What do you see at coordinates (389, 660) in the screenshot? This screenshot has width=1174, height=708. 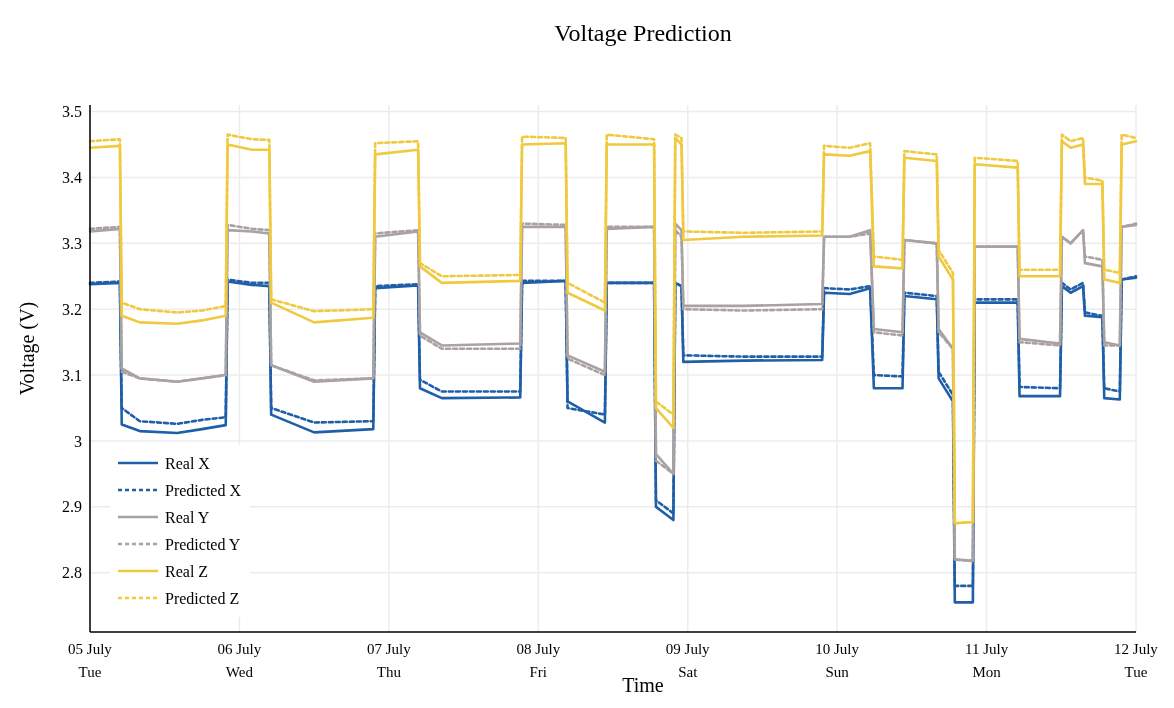 I see `x-tick-label: 07 July Thu` at bounding box center [389, 660].